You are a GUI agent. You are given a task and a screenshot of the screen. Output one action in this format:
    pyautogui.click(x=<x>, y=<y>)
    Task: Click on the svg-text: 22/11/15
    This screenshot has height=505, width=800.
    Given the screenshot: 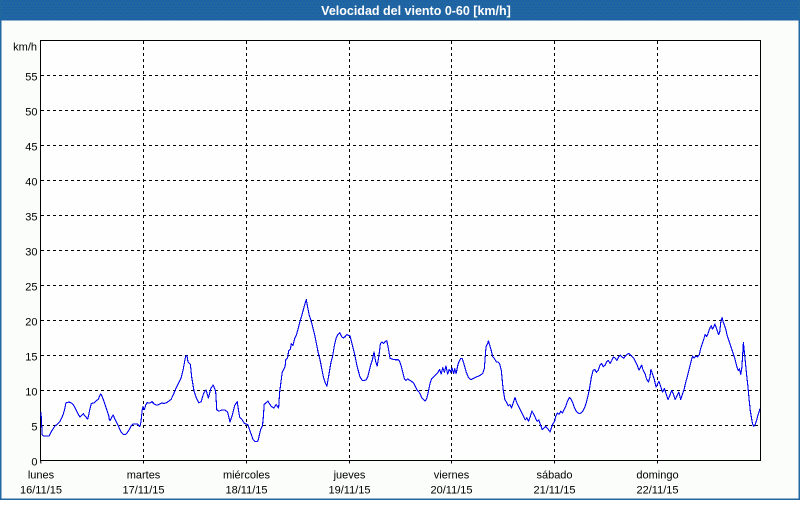 What is the action you would take?
    pyautogui.click(x=657, y=491)
    